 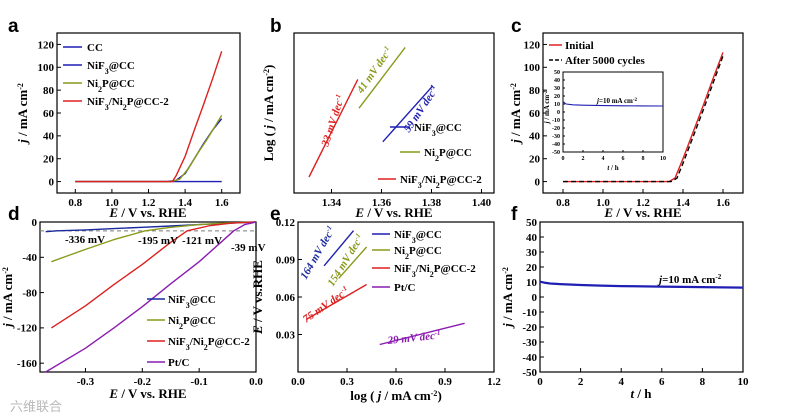 What do you see at coordinates (198, 382) in the screenshot?
I see `x-tick-label: -0.1` at bounding box center [198, 382].